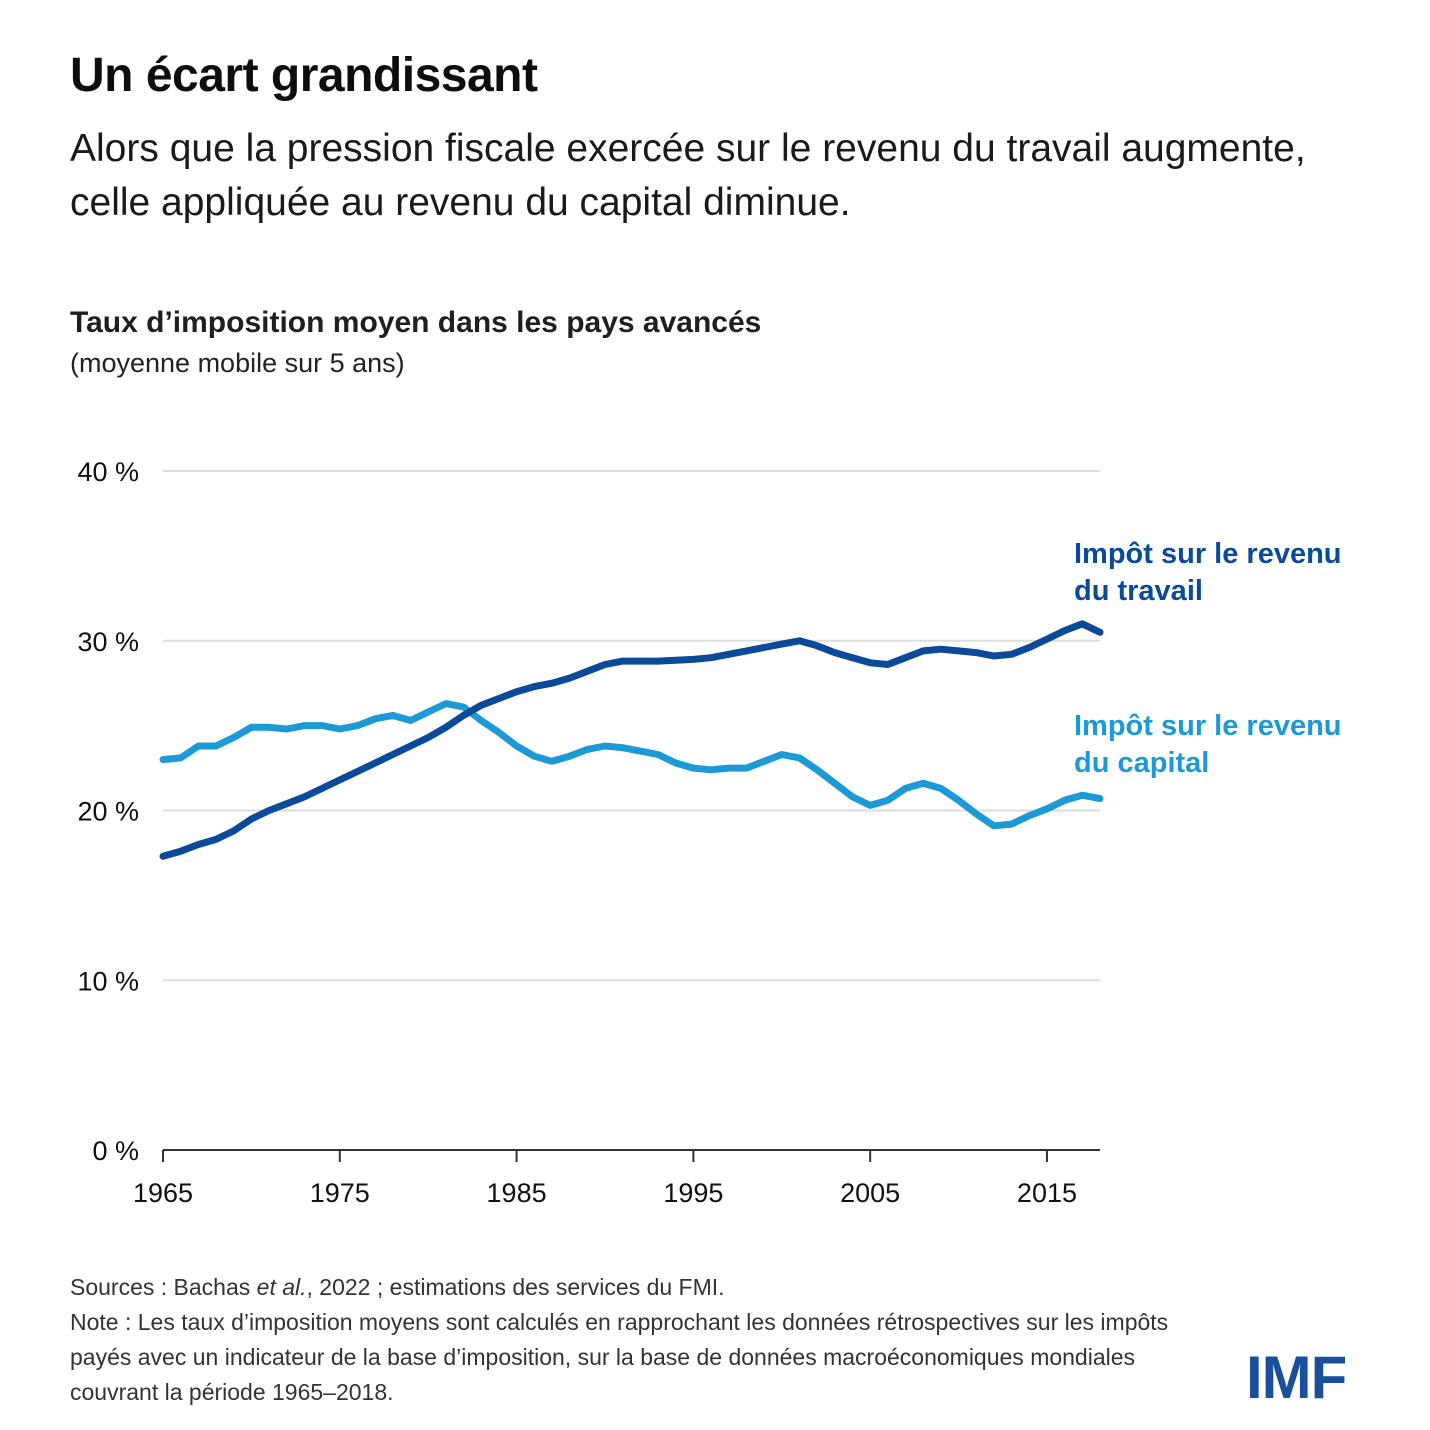  I want to click on y-tick-label: 40 %, so click(108, 472).